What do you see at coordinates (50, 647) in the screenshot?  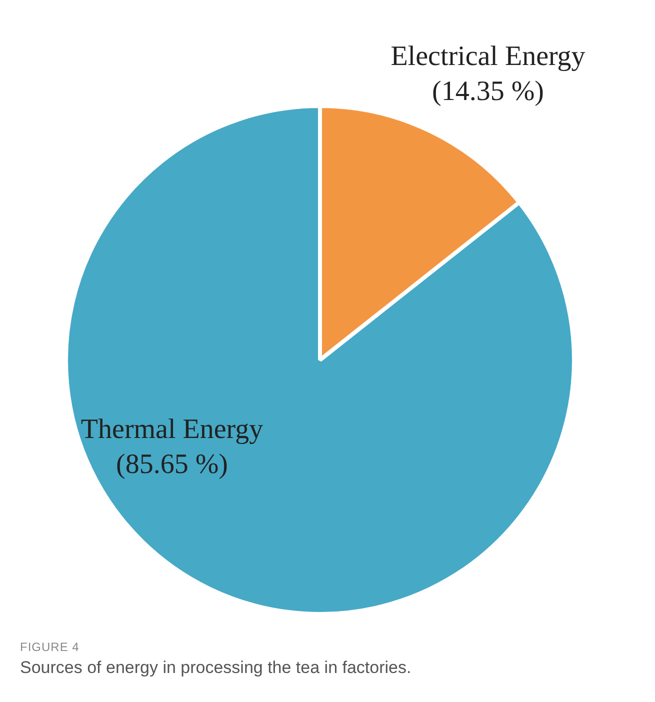 I see `caption: FIGURE 4` at bounding box center [50, 647].